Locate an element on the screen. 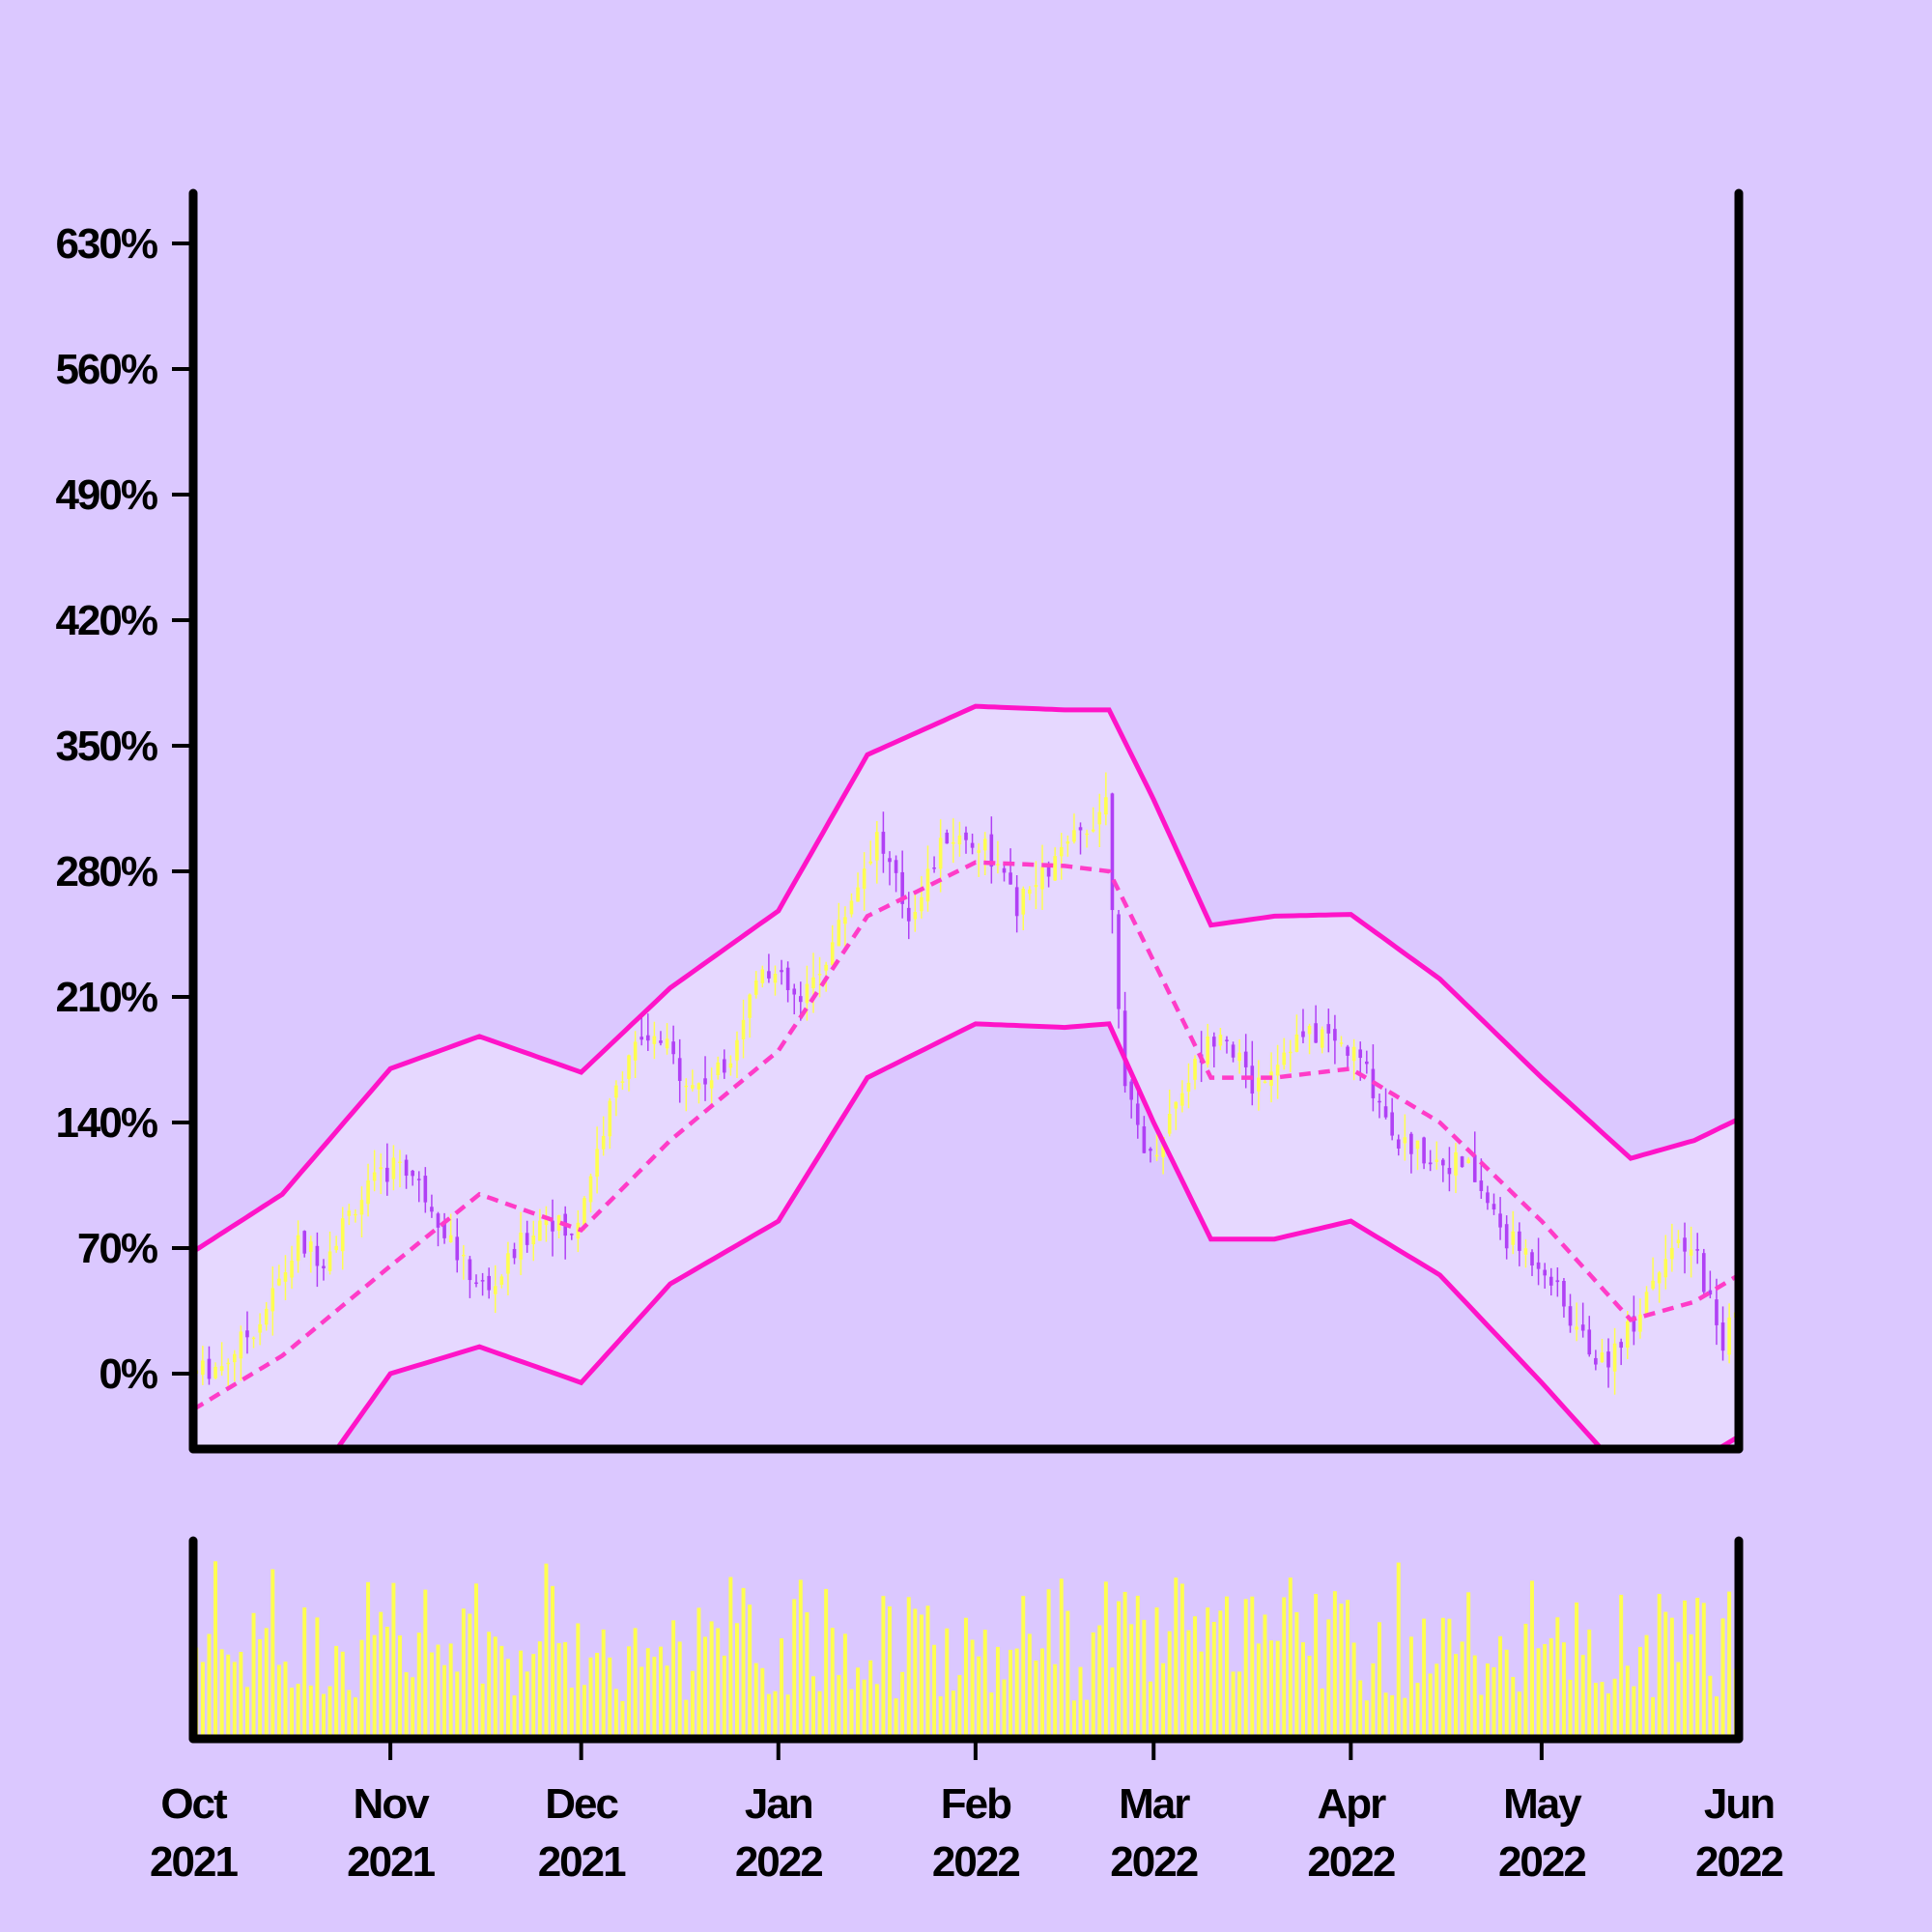 Image resolution: width=1932 pixels, height=1932 pixels. x-tick-label-year: 2021 is located at coordinates (194, 1862).